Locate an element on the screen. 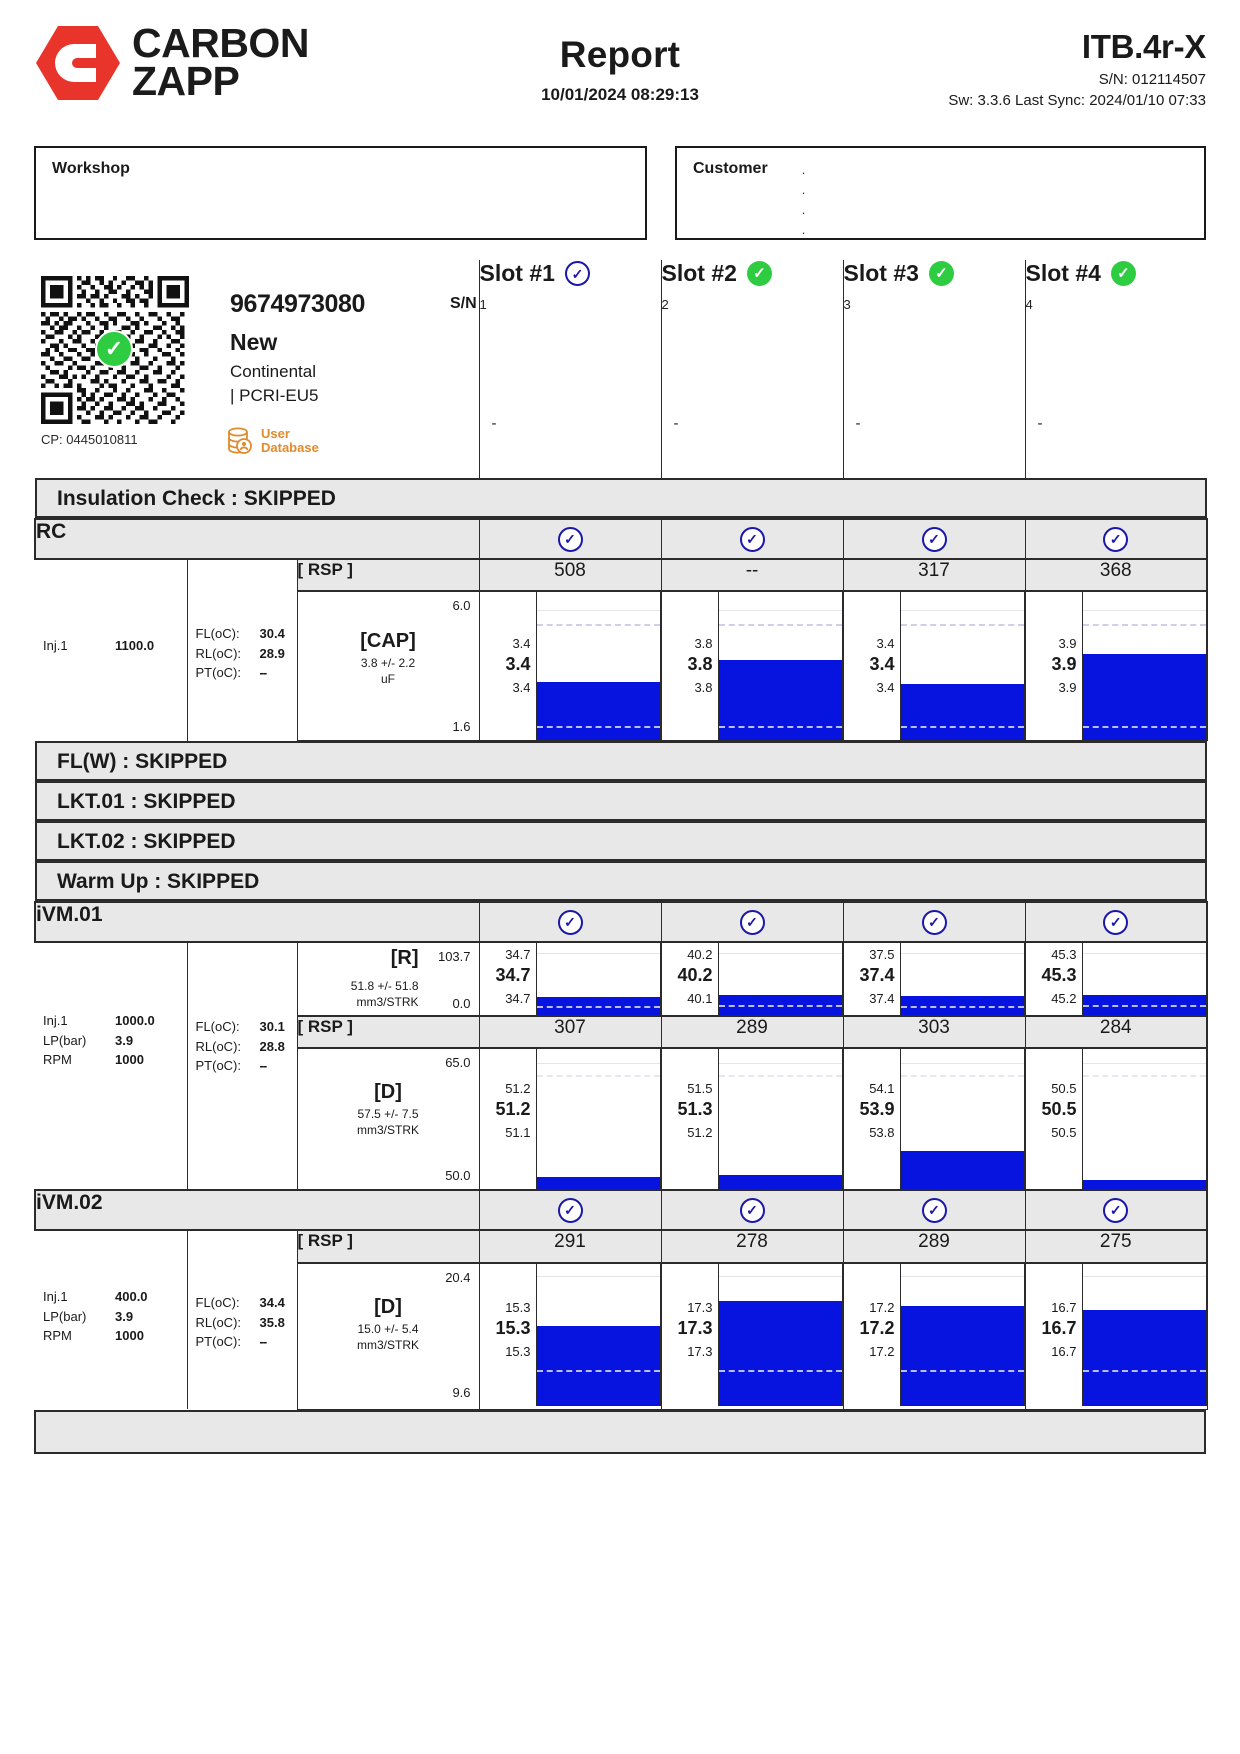  rc-graph-slot-2: 3.8 3.8 3.8 is located at coordinates (752, 666).